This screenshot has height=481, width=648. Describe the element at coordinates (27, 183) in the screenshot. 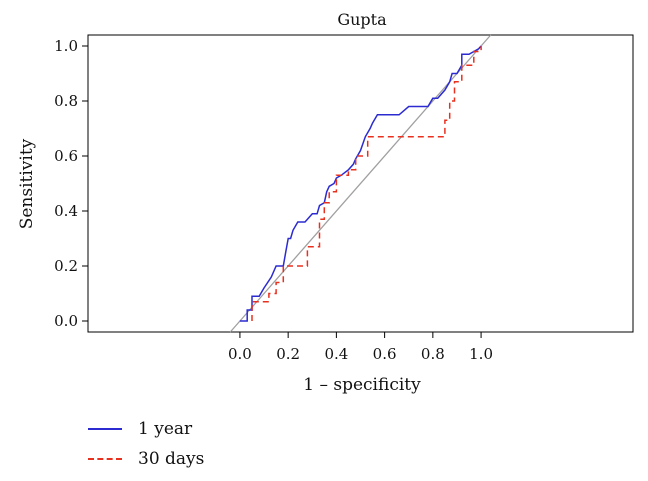

I see `y-axis-label: Sensitivity` at that location.